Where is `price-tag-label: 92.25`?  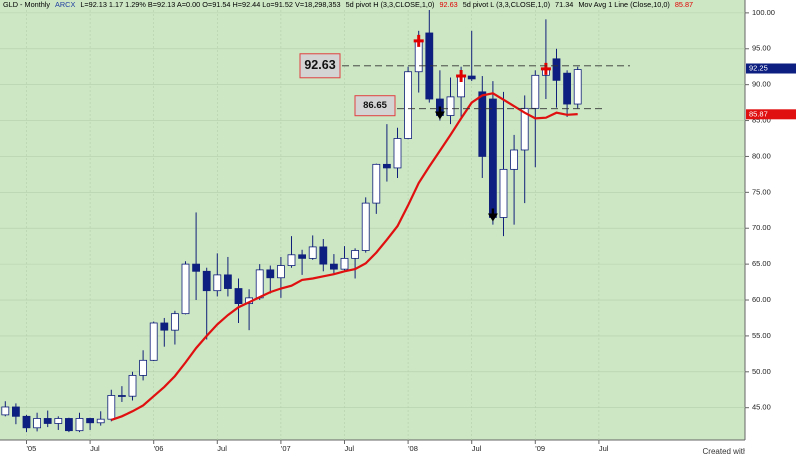 price-tag-label: 92.25 is located at coordinates (758, 67).